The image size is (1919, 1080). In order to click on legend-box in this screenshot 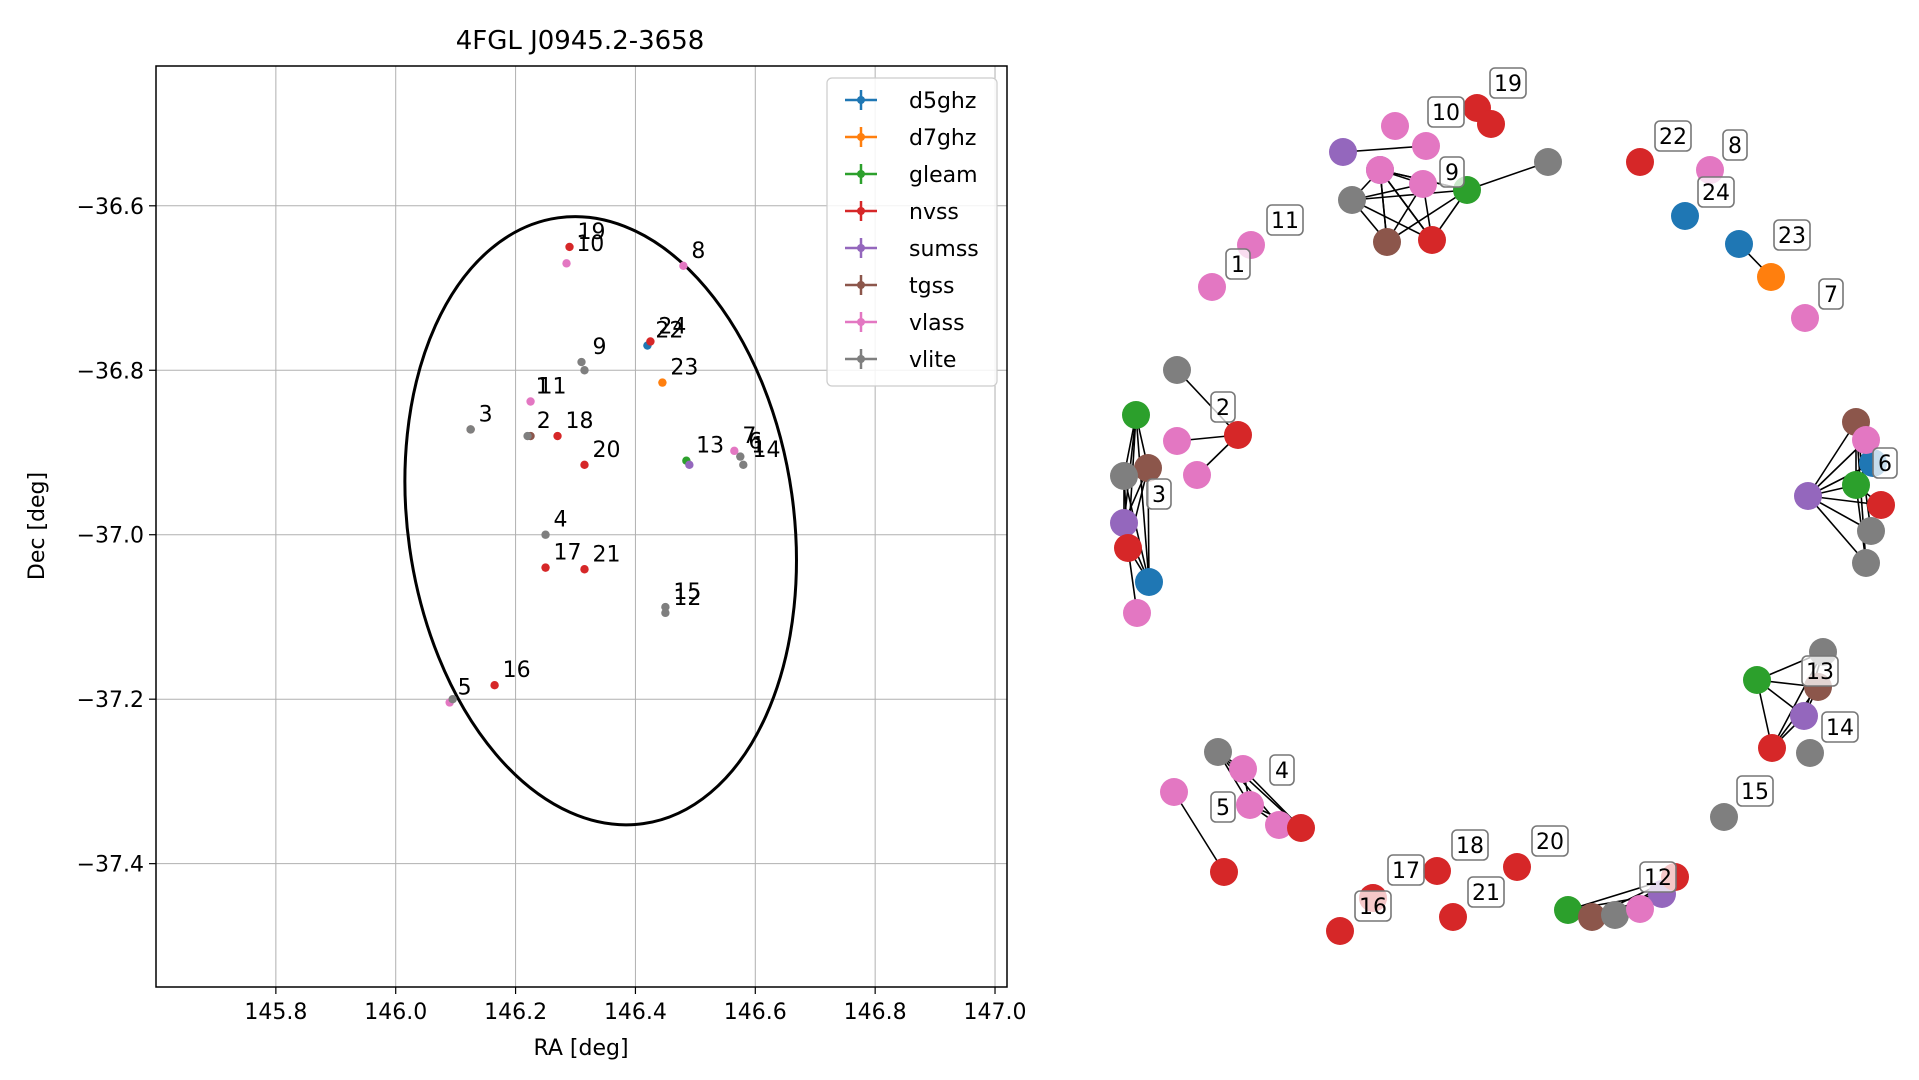, I will do `click(912, 232)`.